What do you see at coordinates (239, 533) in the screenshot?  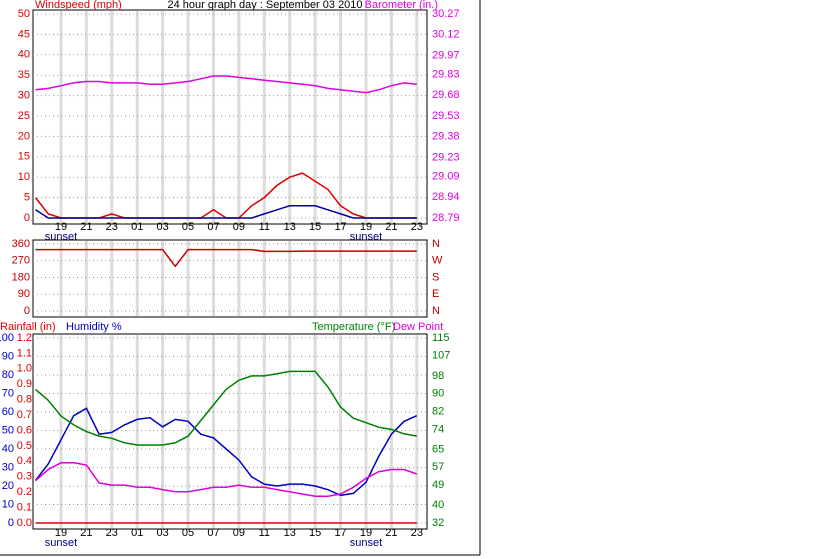 I see `x-tick-label: 09` at bounding box center [239, 533].